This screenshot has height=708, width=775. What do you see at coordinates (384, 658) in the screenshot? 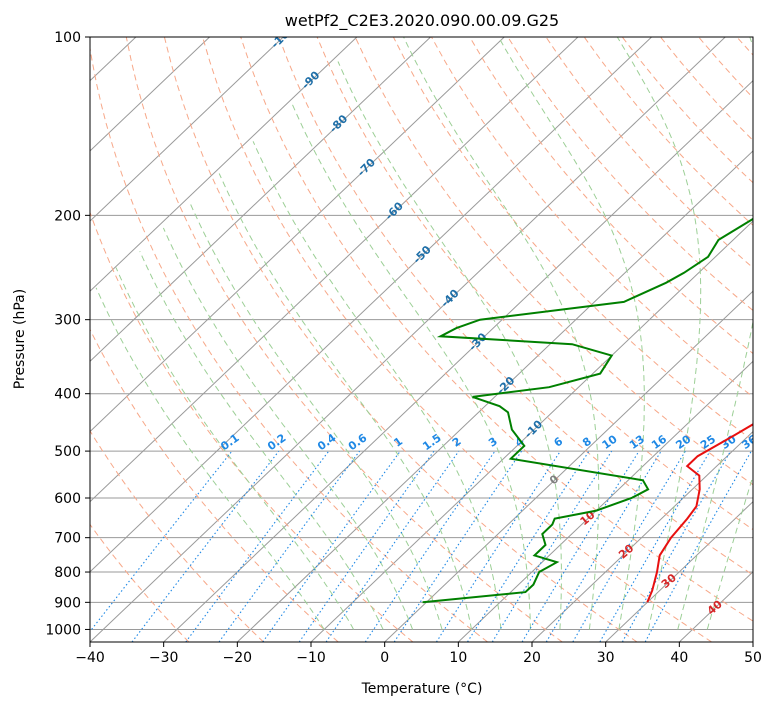
I see `x-tick-label: 0` at bounding box center [384, 658].